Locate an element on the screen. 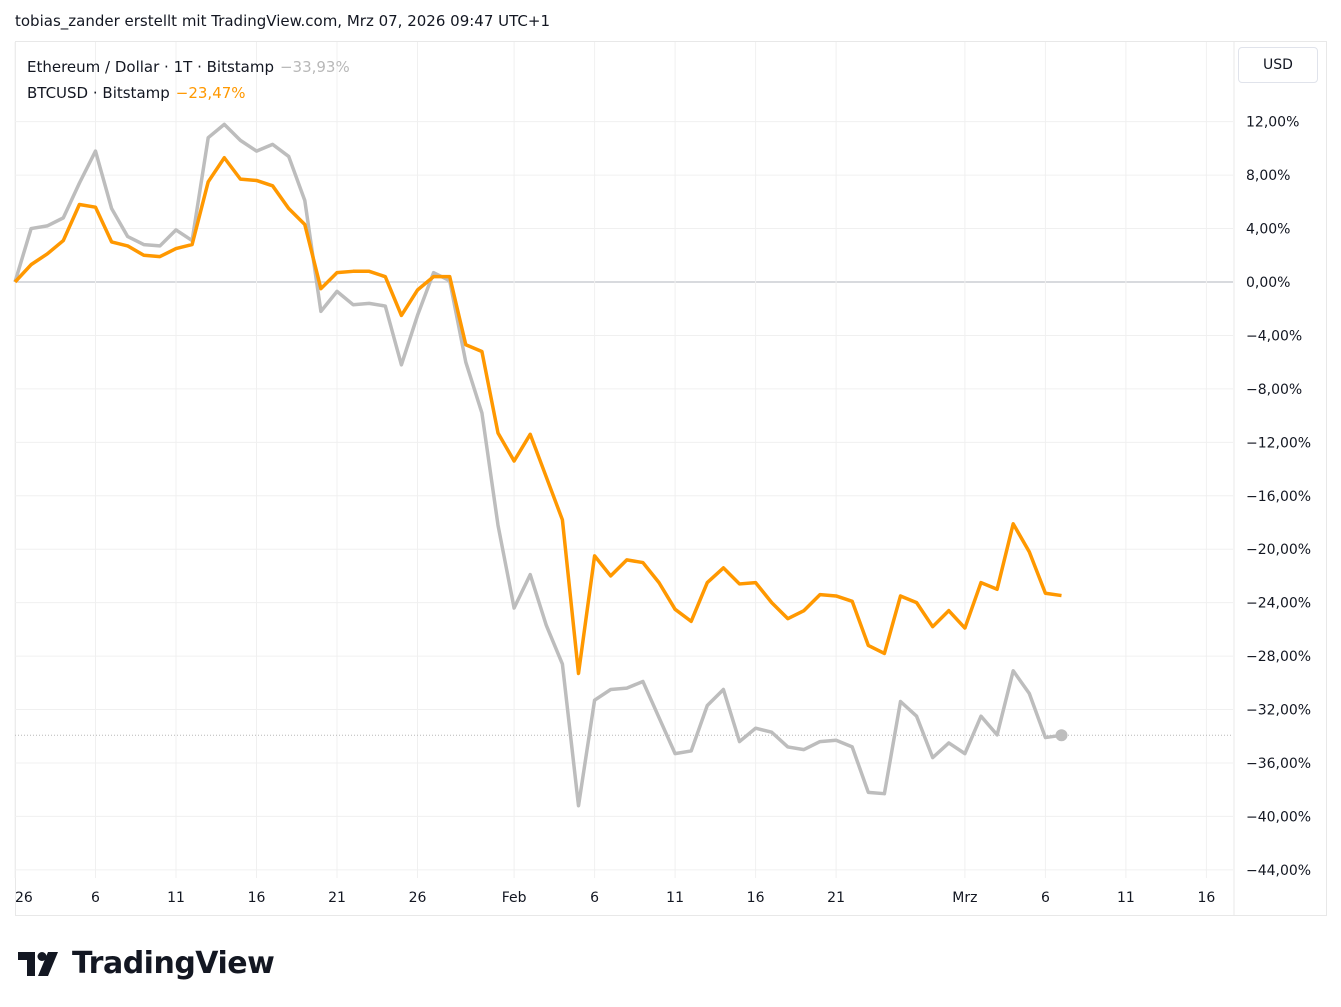 This screenshot has width=1341, height=1007. legend-btc: BTCUSD · Bitstamp −23,47% is located at coordinates (188, 93).